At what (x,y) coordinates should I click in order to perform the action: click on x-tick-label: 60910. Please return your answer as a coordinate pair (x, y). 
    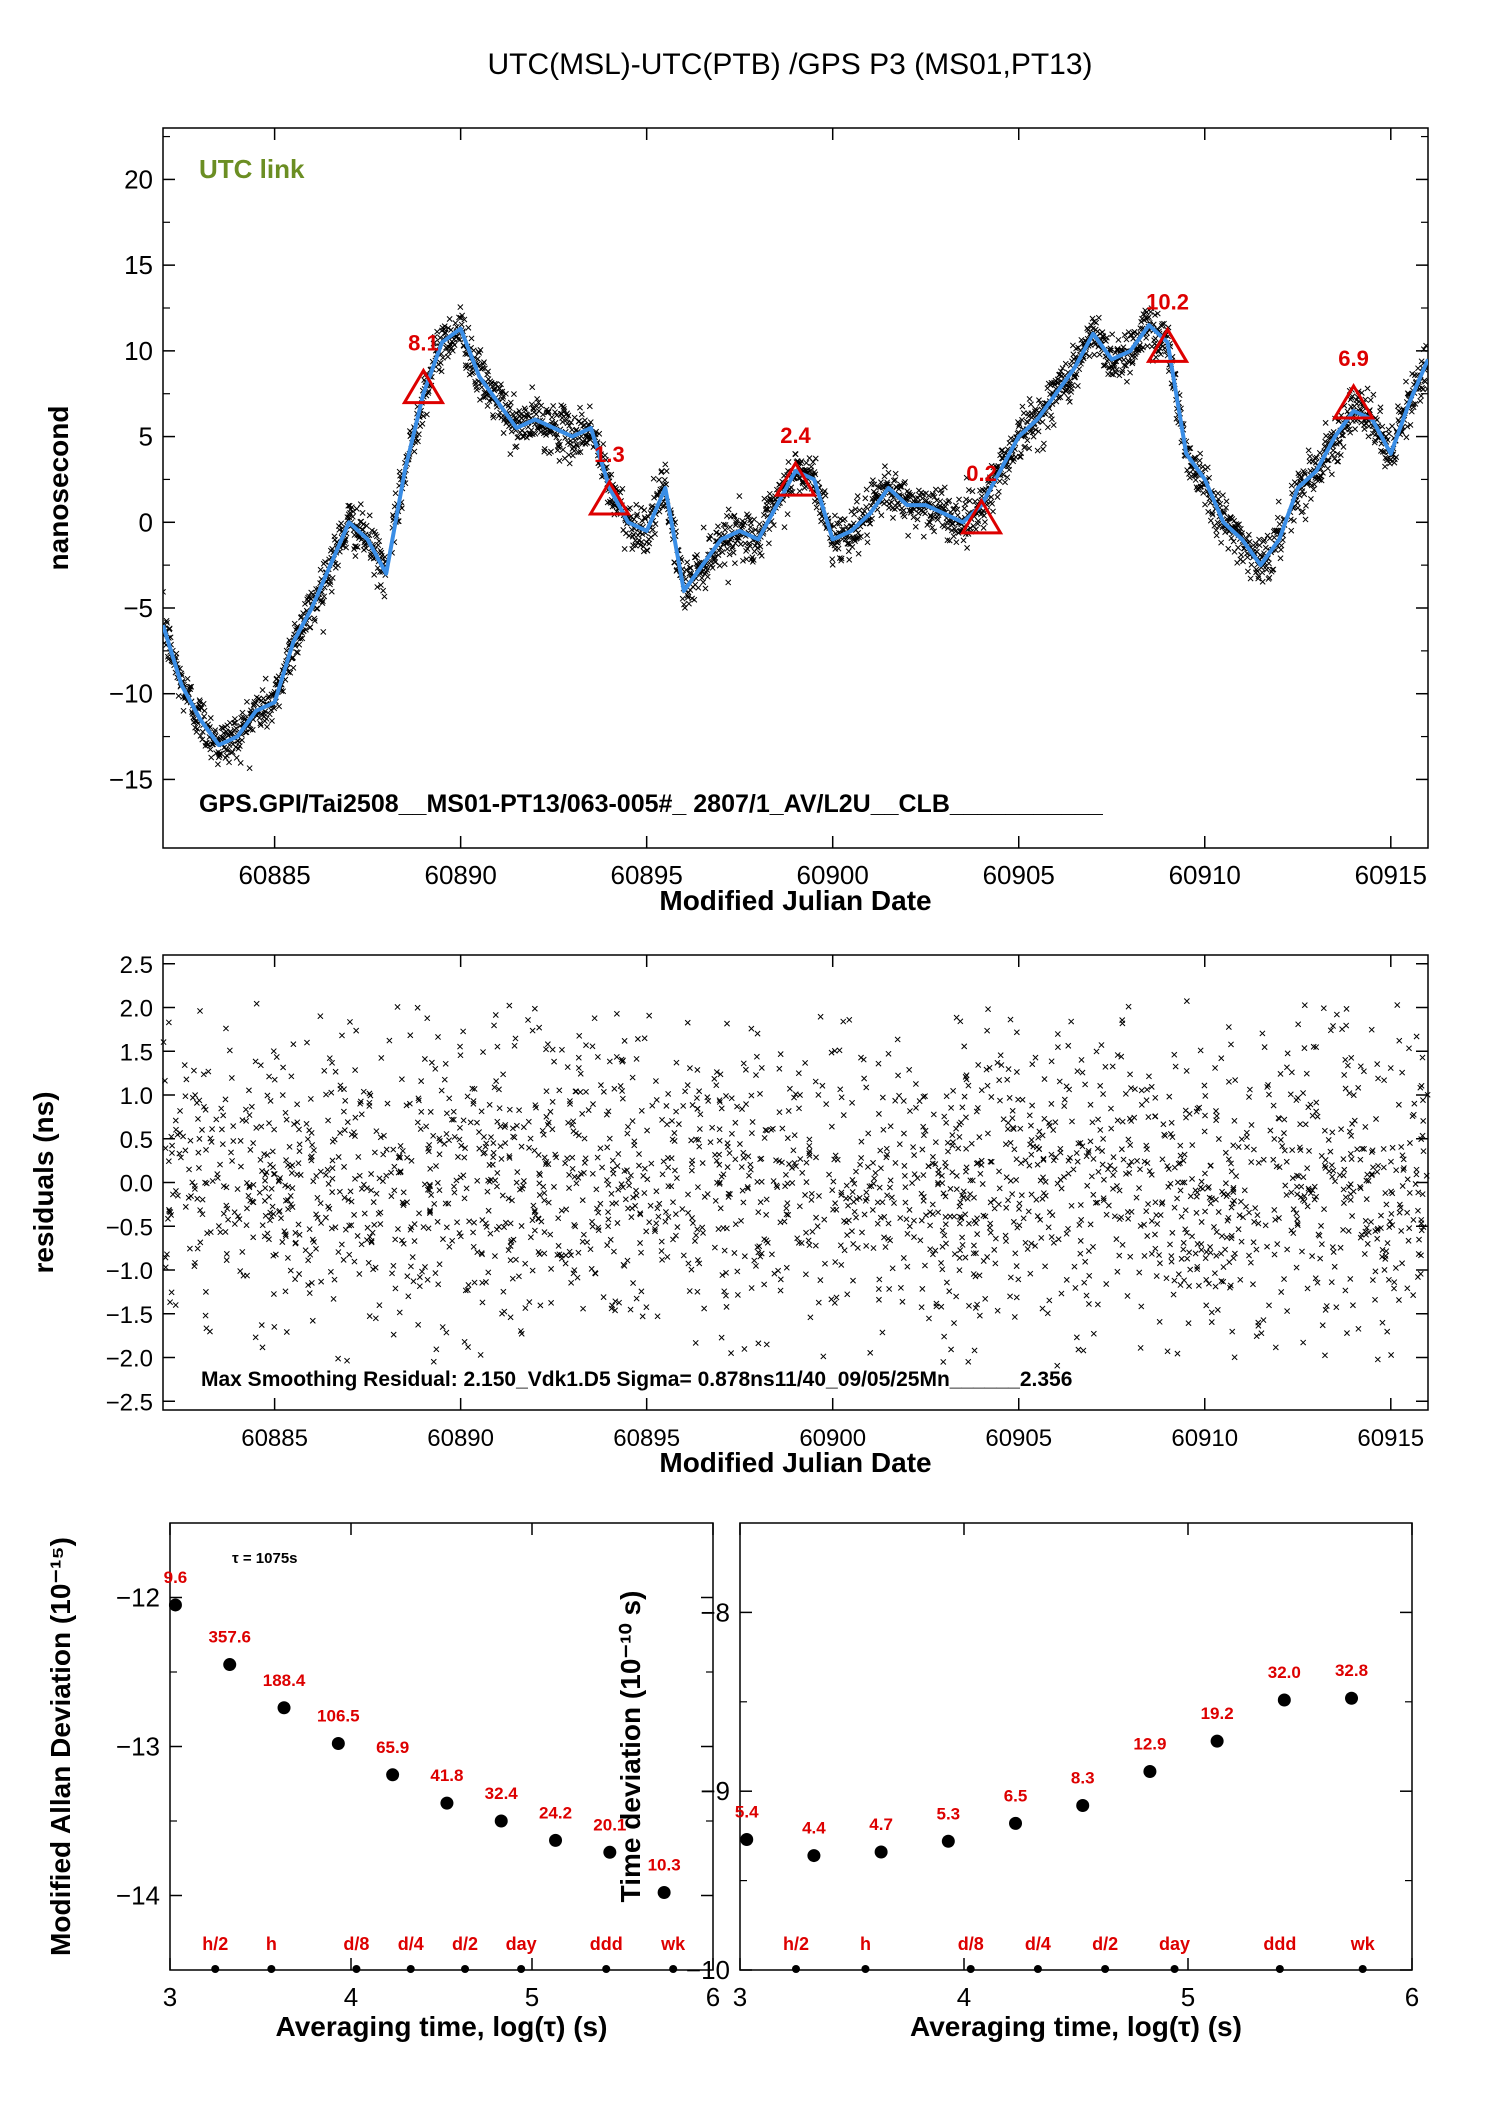
    Looking at the image, I should click on (1205, 875).